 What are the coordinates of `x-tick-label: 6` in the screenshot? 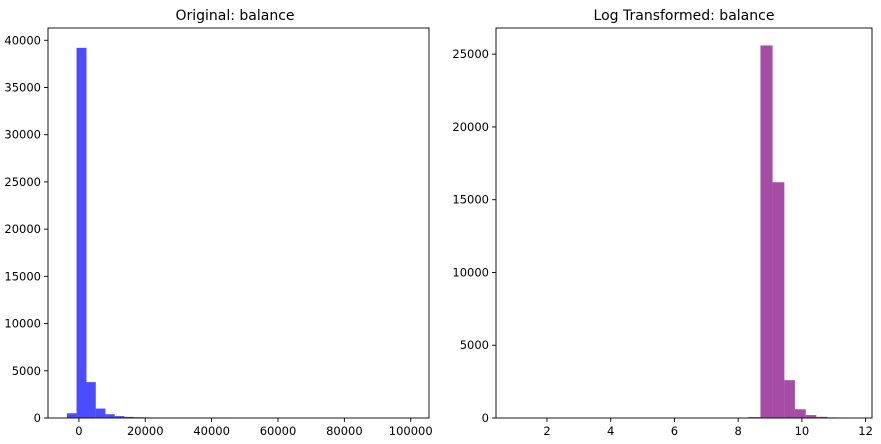 It's located at (674, 431).